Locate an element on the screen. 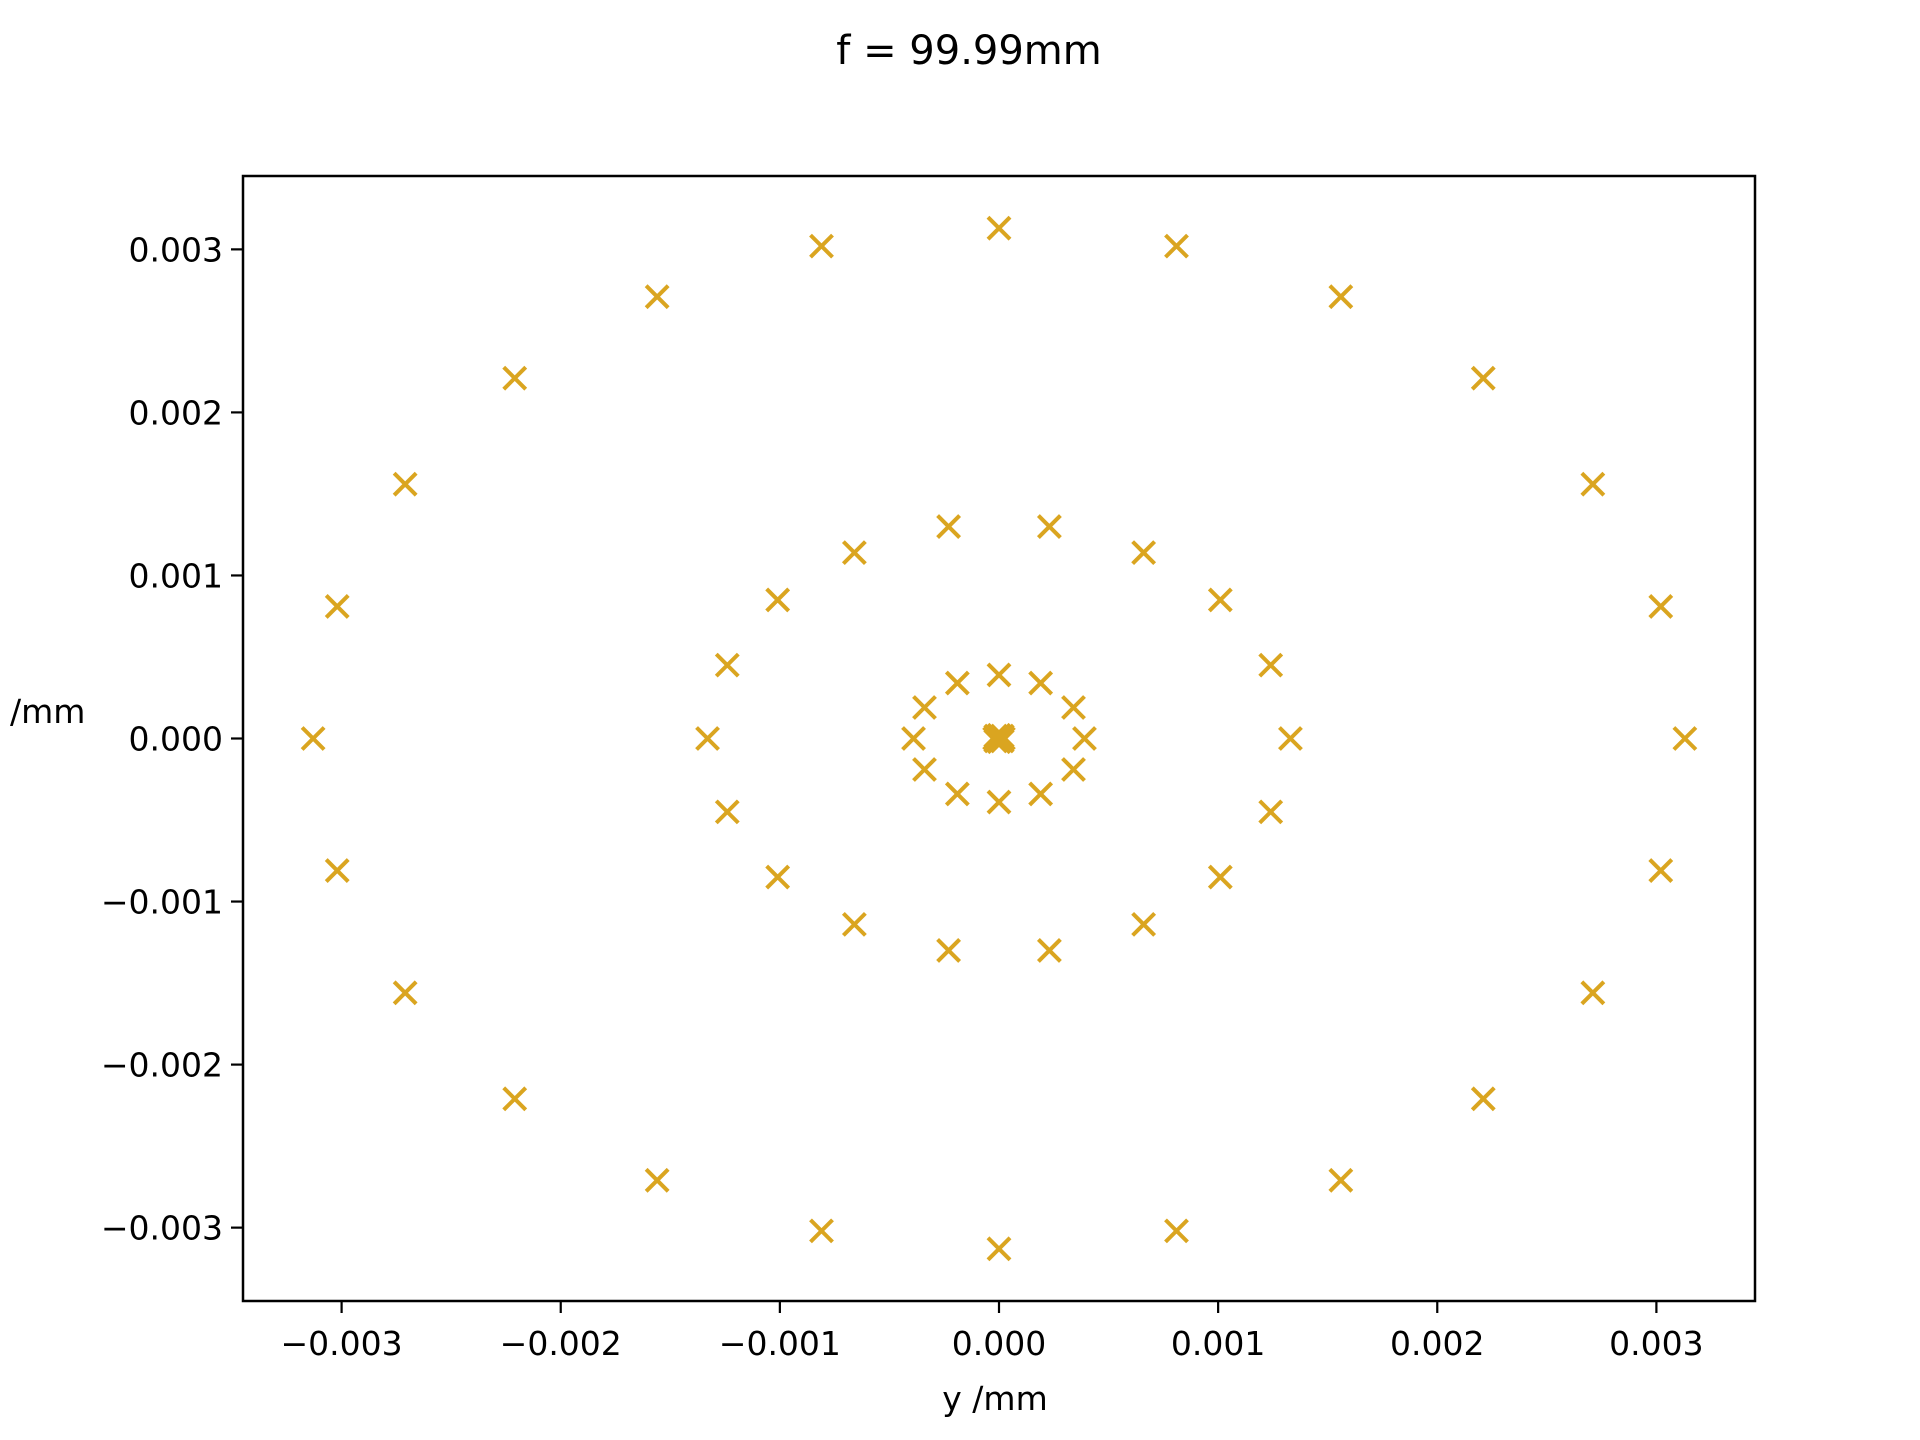  x-axis-label: y /mm is located at coordinates (994, 1398).